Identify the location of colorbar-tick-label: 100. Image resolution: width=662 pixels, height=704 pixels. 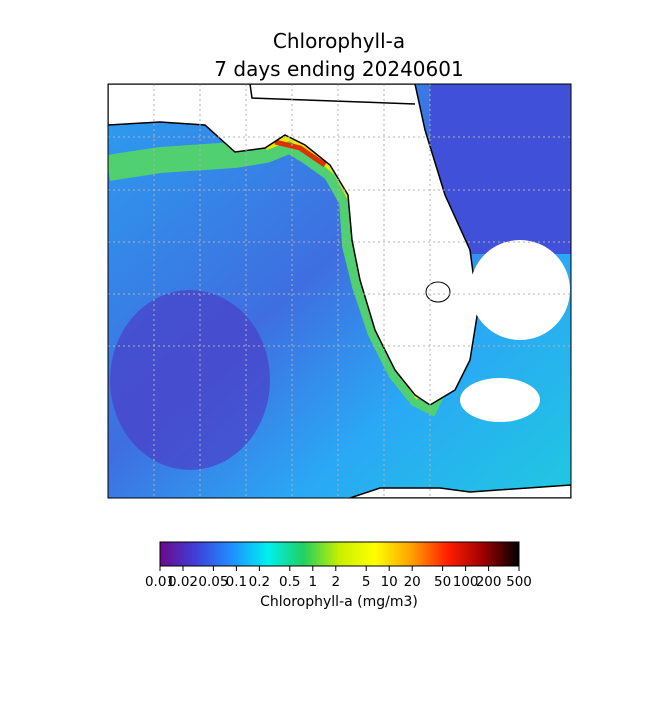
(466, 582).